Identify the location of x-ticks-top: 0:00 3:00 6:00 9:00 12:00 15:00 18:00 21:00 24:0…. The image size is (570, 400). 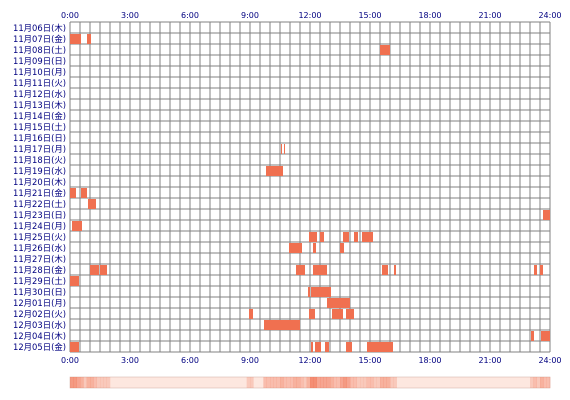
(311, 15).